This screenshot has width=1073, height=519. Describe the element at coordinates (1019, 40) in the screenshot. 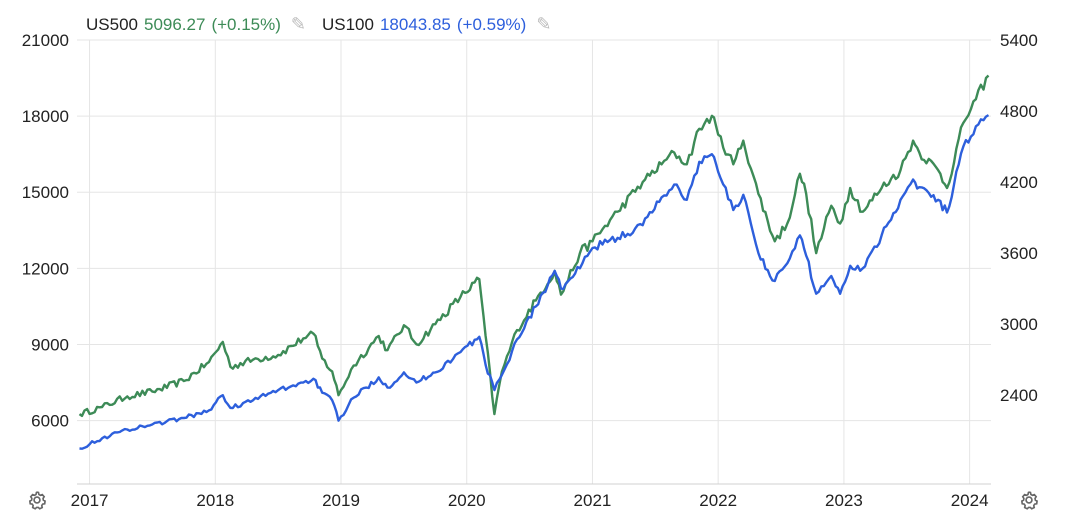

I see `y-right-tick-label: 5400` at that location.